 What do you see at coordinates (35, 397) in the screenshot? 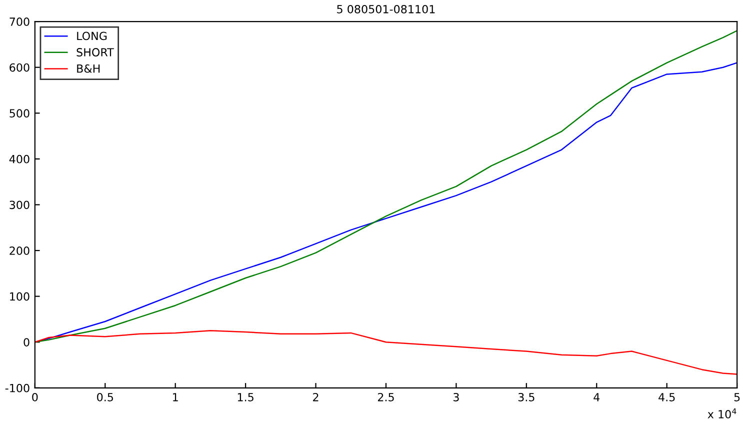
I see `x-tick-label: 0` at bounding box center [35, 397].